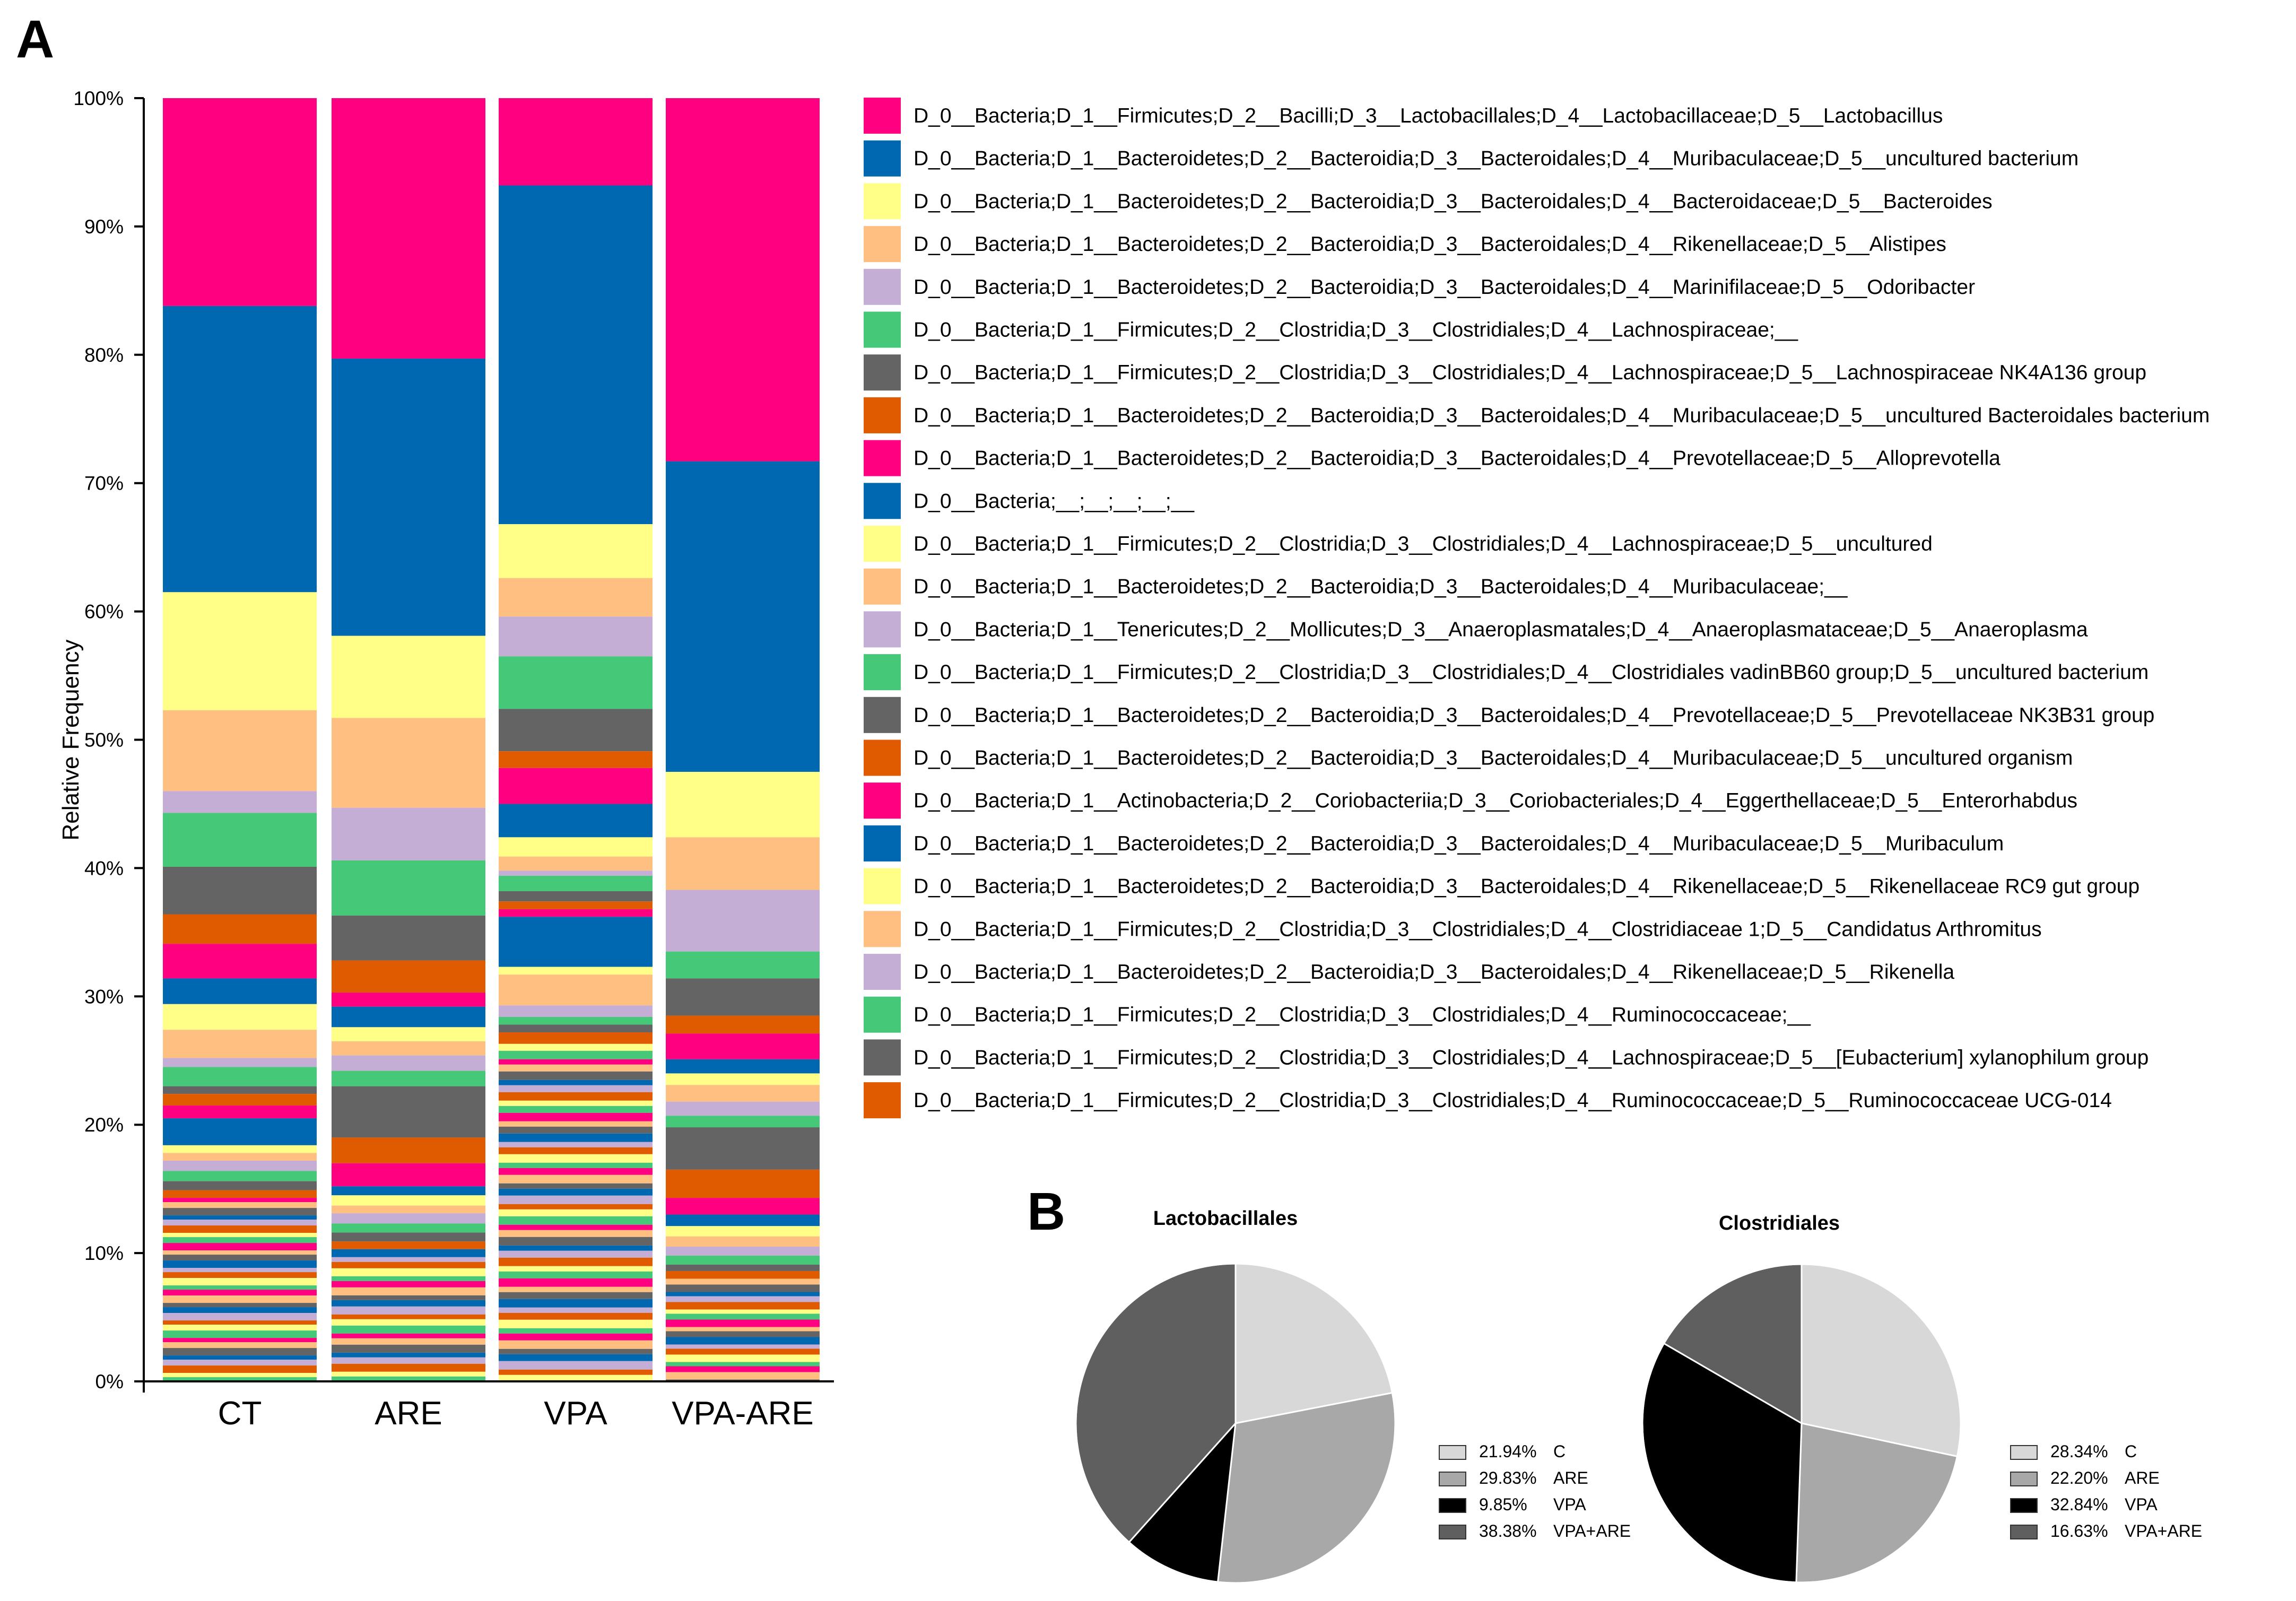 The image size is (2296, 1601). What do you see at coordinates (2024, 1452) in the screenshot?
I see `pie-legend-swatch` at bounding box center [2024, 1452].